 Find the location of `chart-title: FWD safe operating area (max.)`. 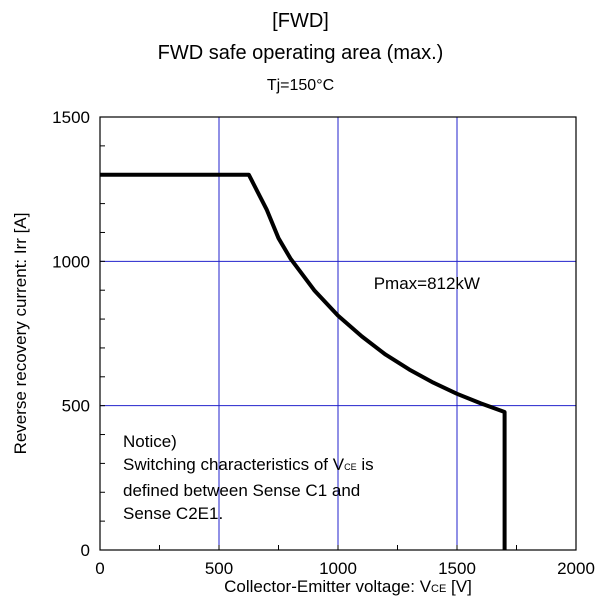

chart-title: FWD safe operating area (max.) is located at coordinates (300, 53).